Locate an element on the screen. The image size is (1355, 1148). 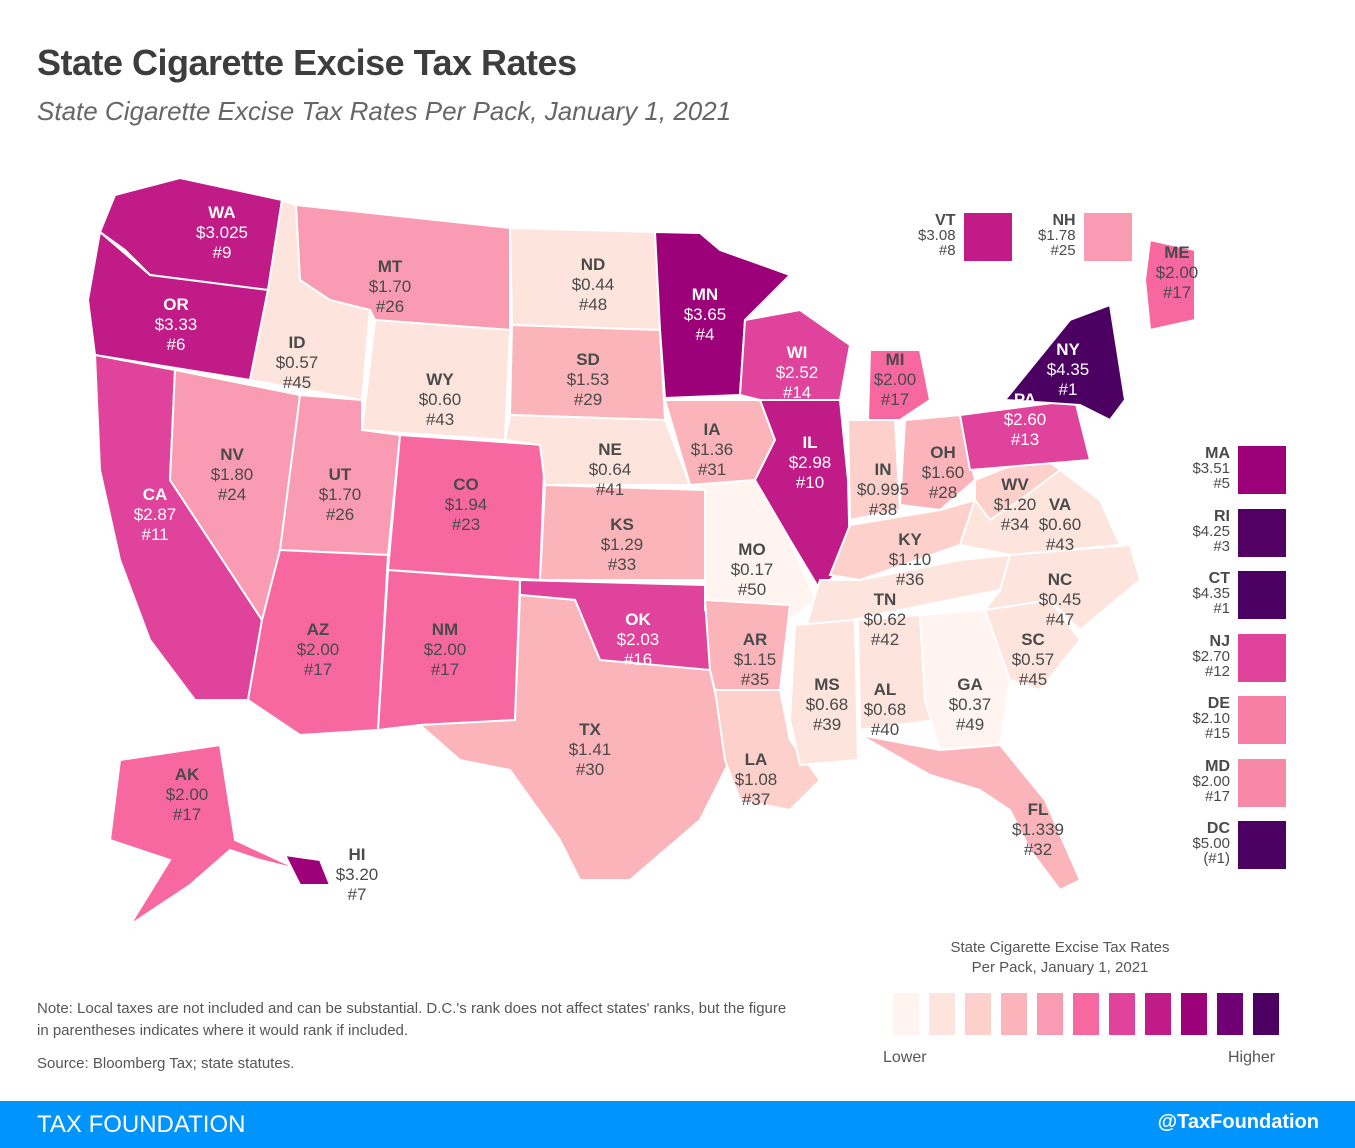
state-rate: $2.87 is located at coordinates (155, 514).